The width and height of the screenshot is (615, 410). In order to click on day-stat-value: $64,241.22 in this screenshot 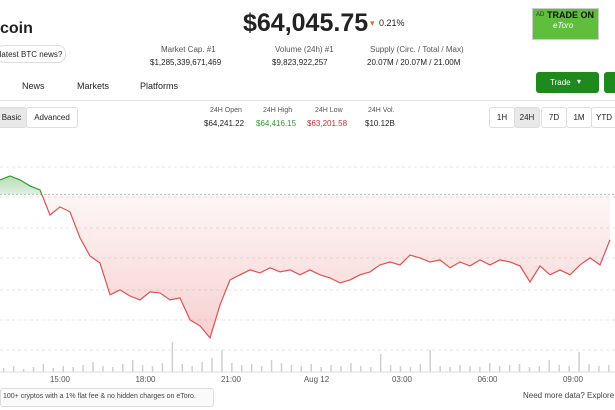, I will do `click(224, 123)`.